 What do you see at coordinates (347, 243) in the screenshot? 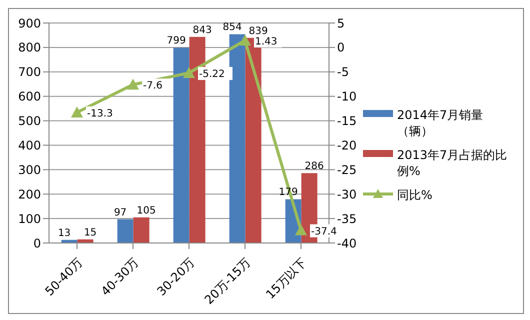
I see `y2-tick-label: -40` at bounding box center [347, 243].